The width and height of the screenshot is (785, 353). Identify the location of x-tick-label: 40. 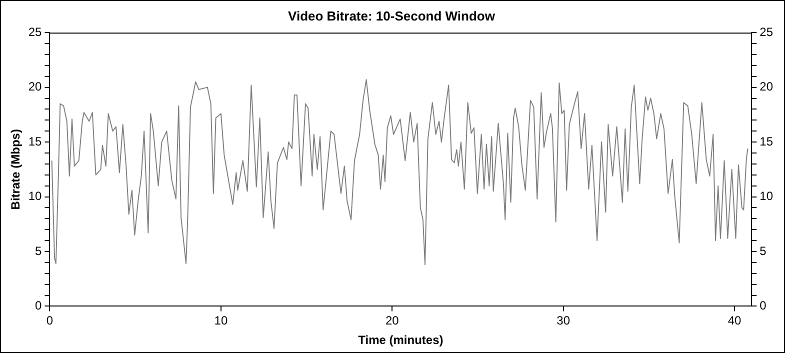
(735, 321).